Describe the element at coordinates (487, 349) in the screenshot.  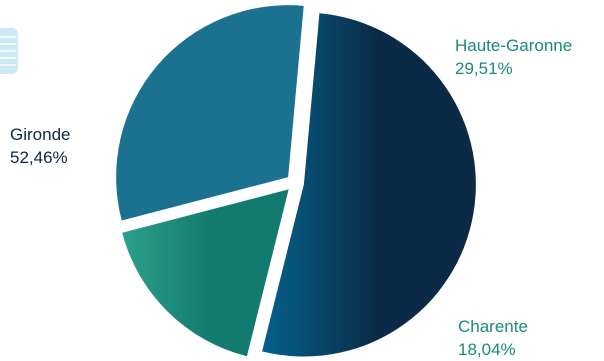
I see `slice-value: 18,04%` at that location.